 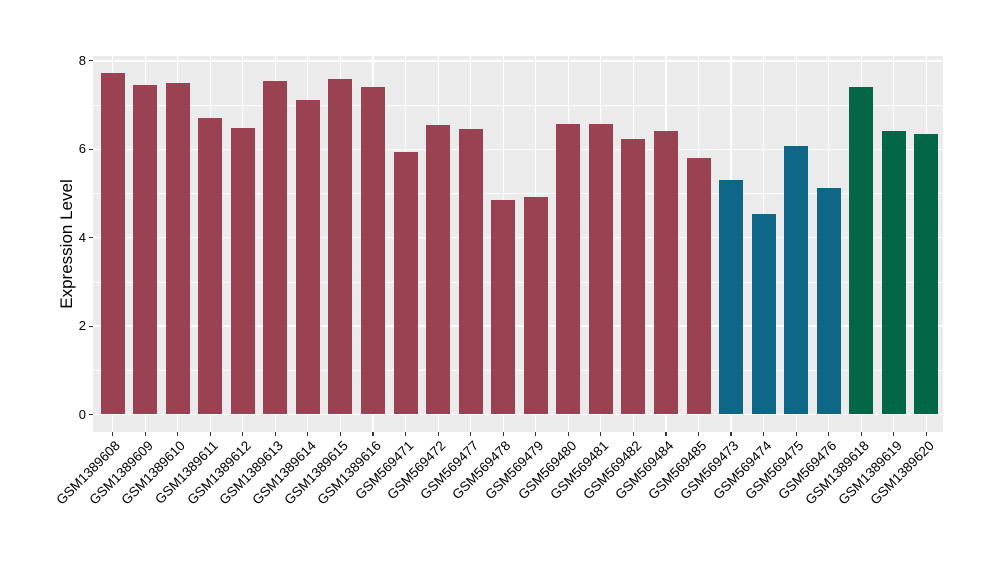 What do you see at coordinates (568, 269) in the screenshot?
I see `bar-GSM569480` at bounding box center [568, 269].